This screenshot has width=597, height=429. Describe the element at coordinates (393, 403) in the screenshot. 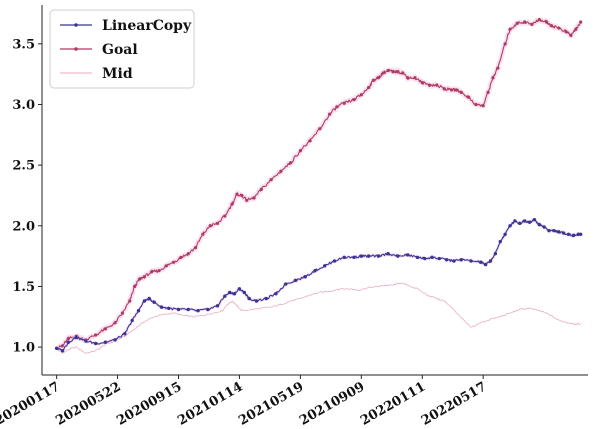

I see `x-tick-label: 20220111` at that location.